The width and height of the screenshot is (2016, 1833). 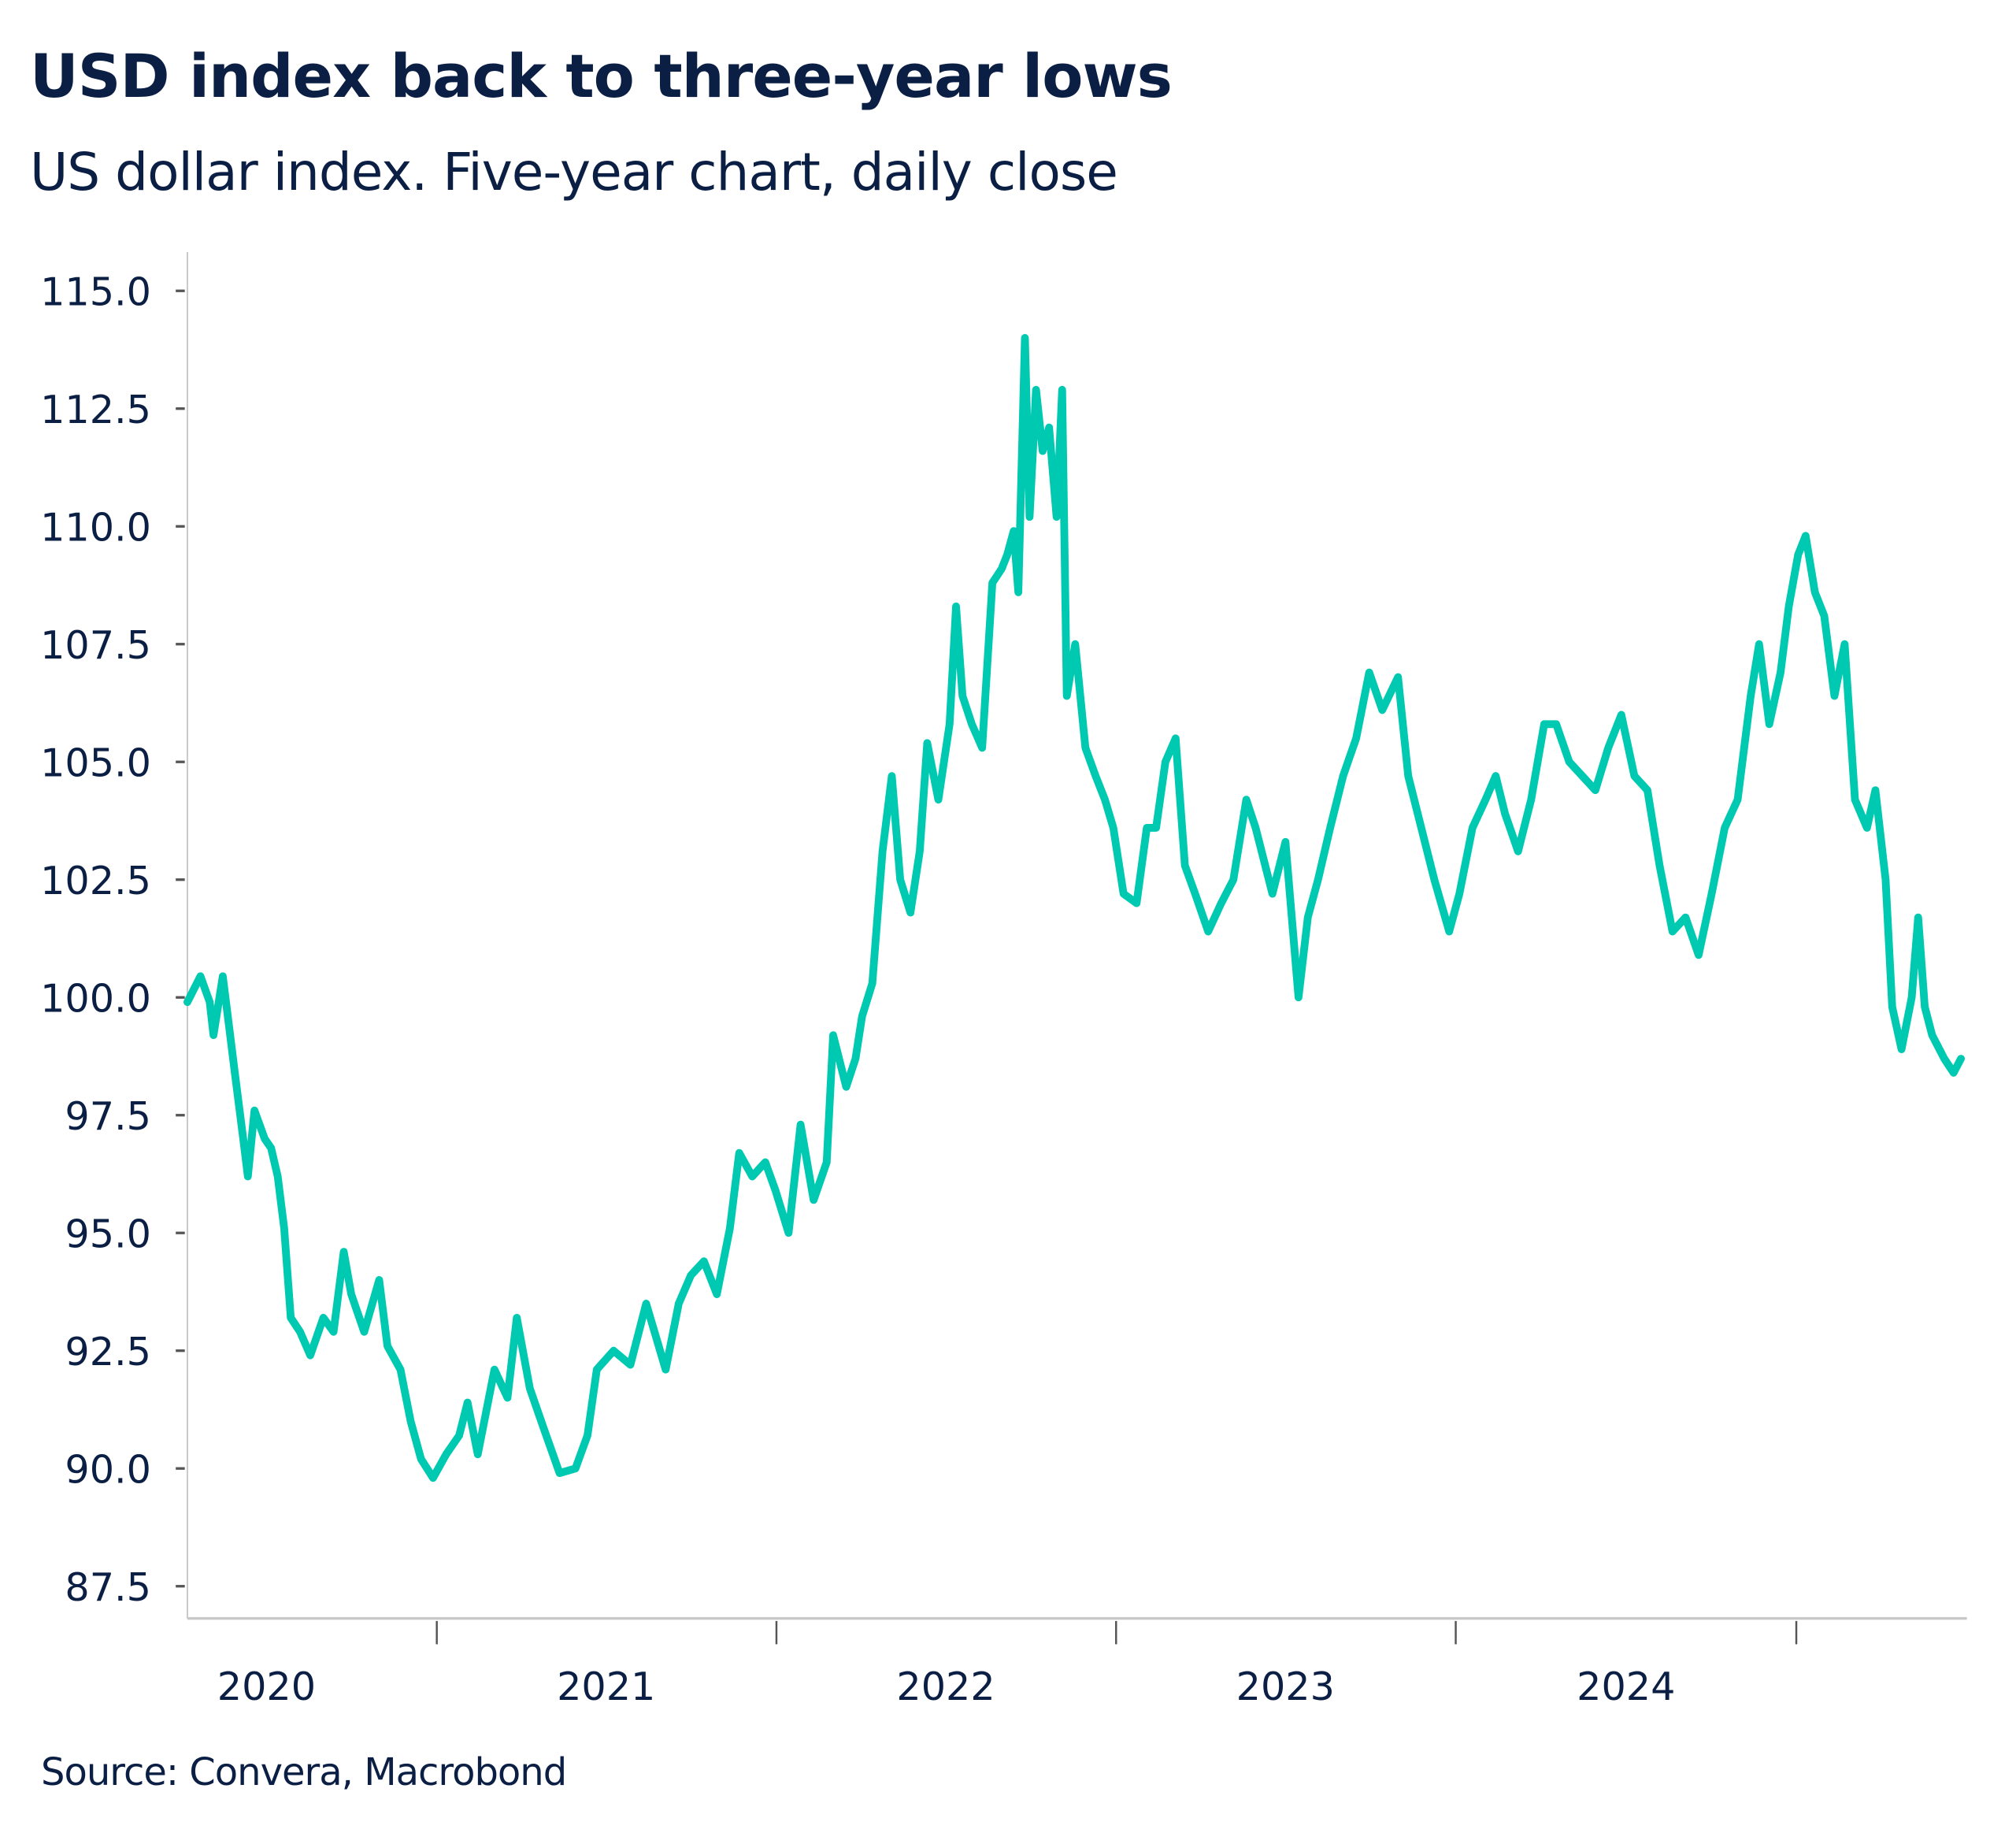 What do you see at coordinates (95, 527) in the screenshot?
I see `y-tick-label: 110.0` at bounding box center [95, 527].